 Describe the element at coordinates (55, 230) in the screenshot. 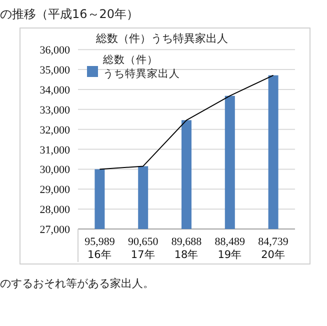

I see `y-tick-label: 27,000` at that location.